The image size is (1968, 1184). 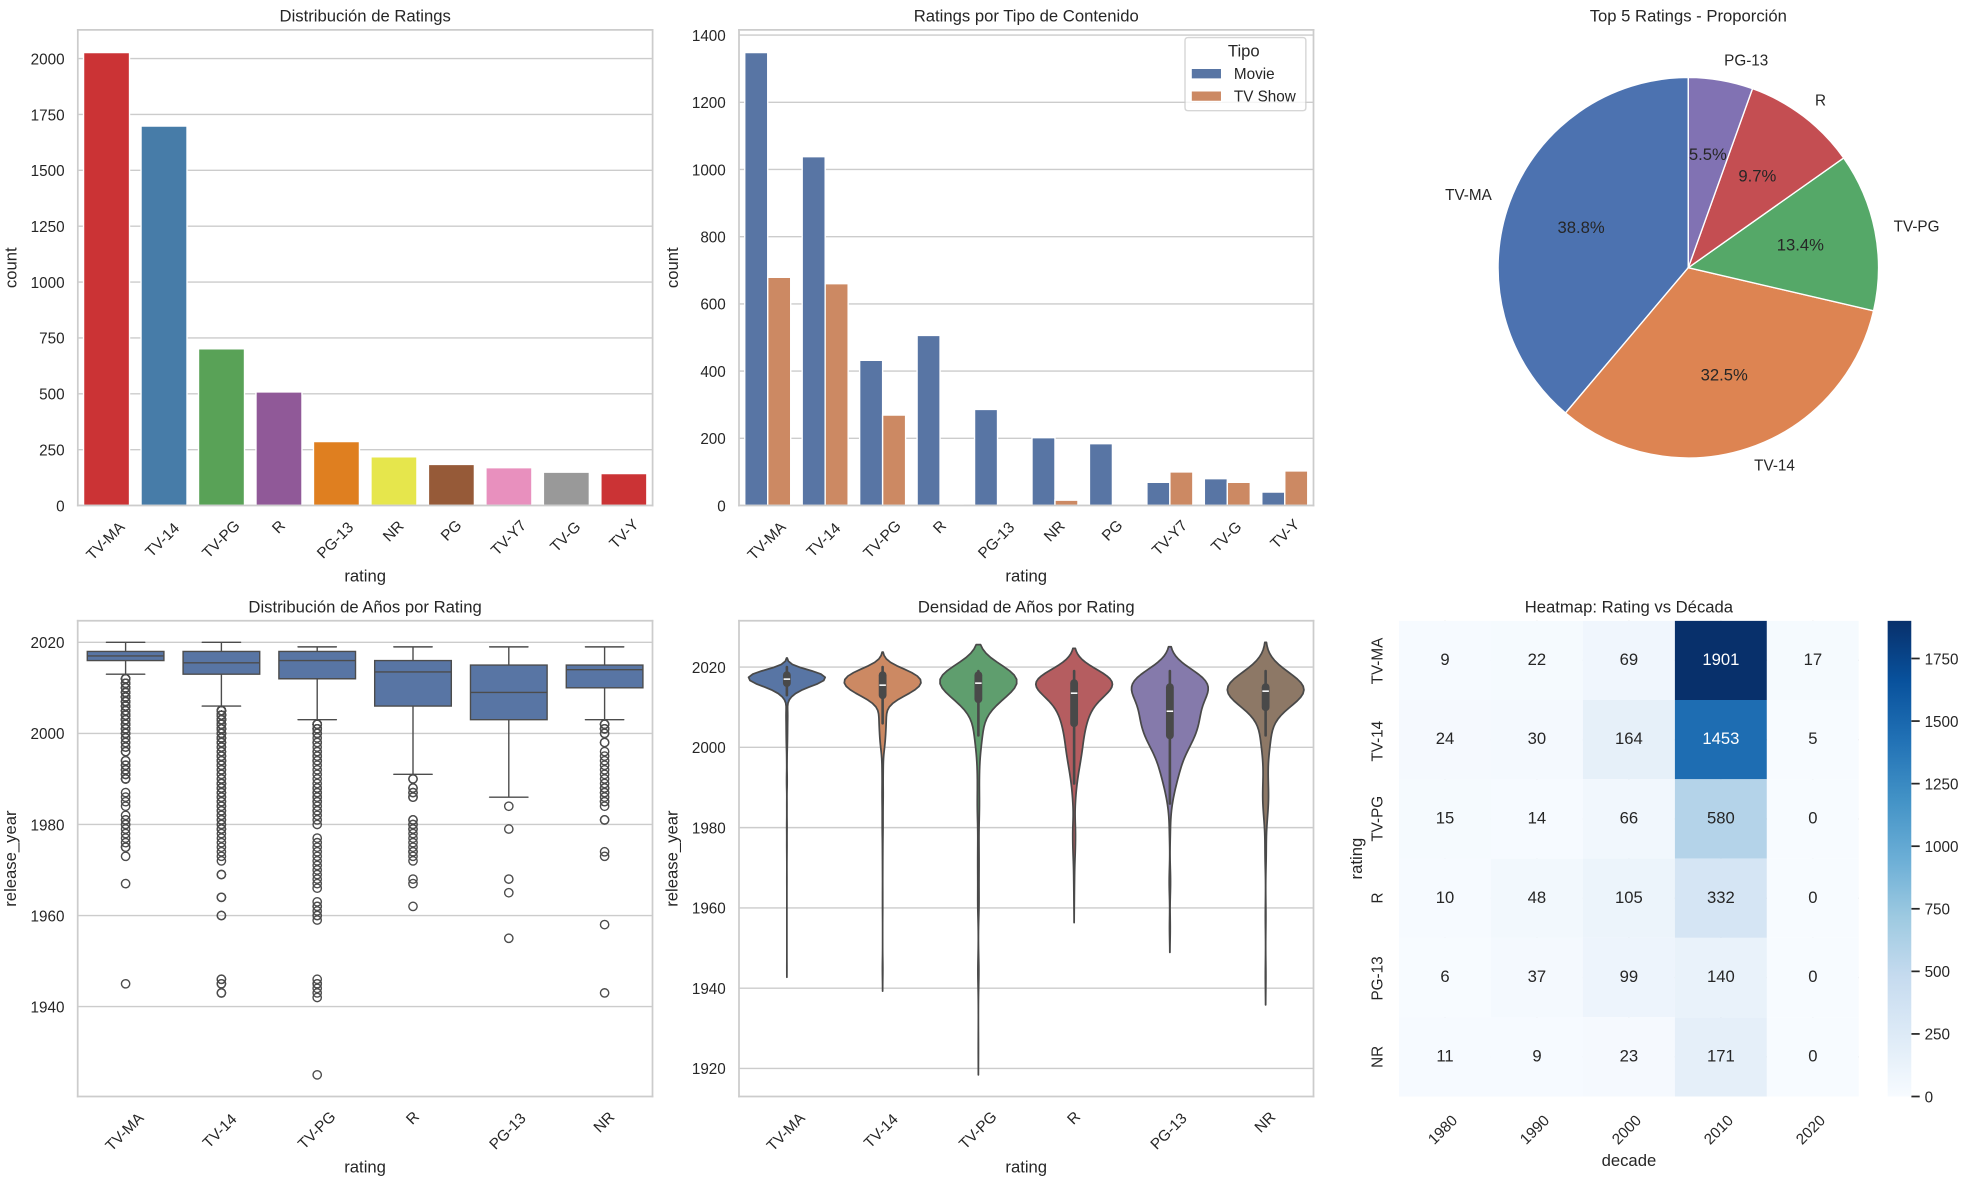 I want to click on svg-text: 23, so click(x=1629, y=1055).